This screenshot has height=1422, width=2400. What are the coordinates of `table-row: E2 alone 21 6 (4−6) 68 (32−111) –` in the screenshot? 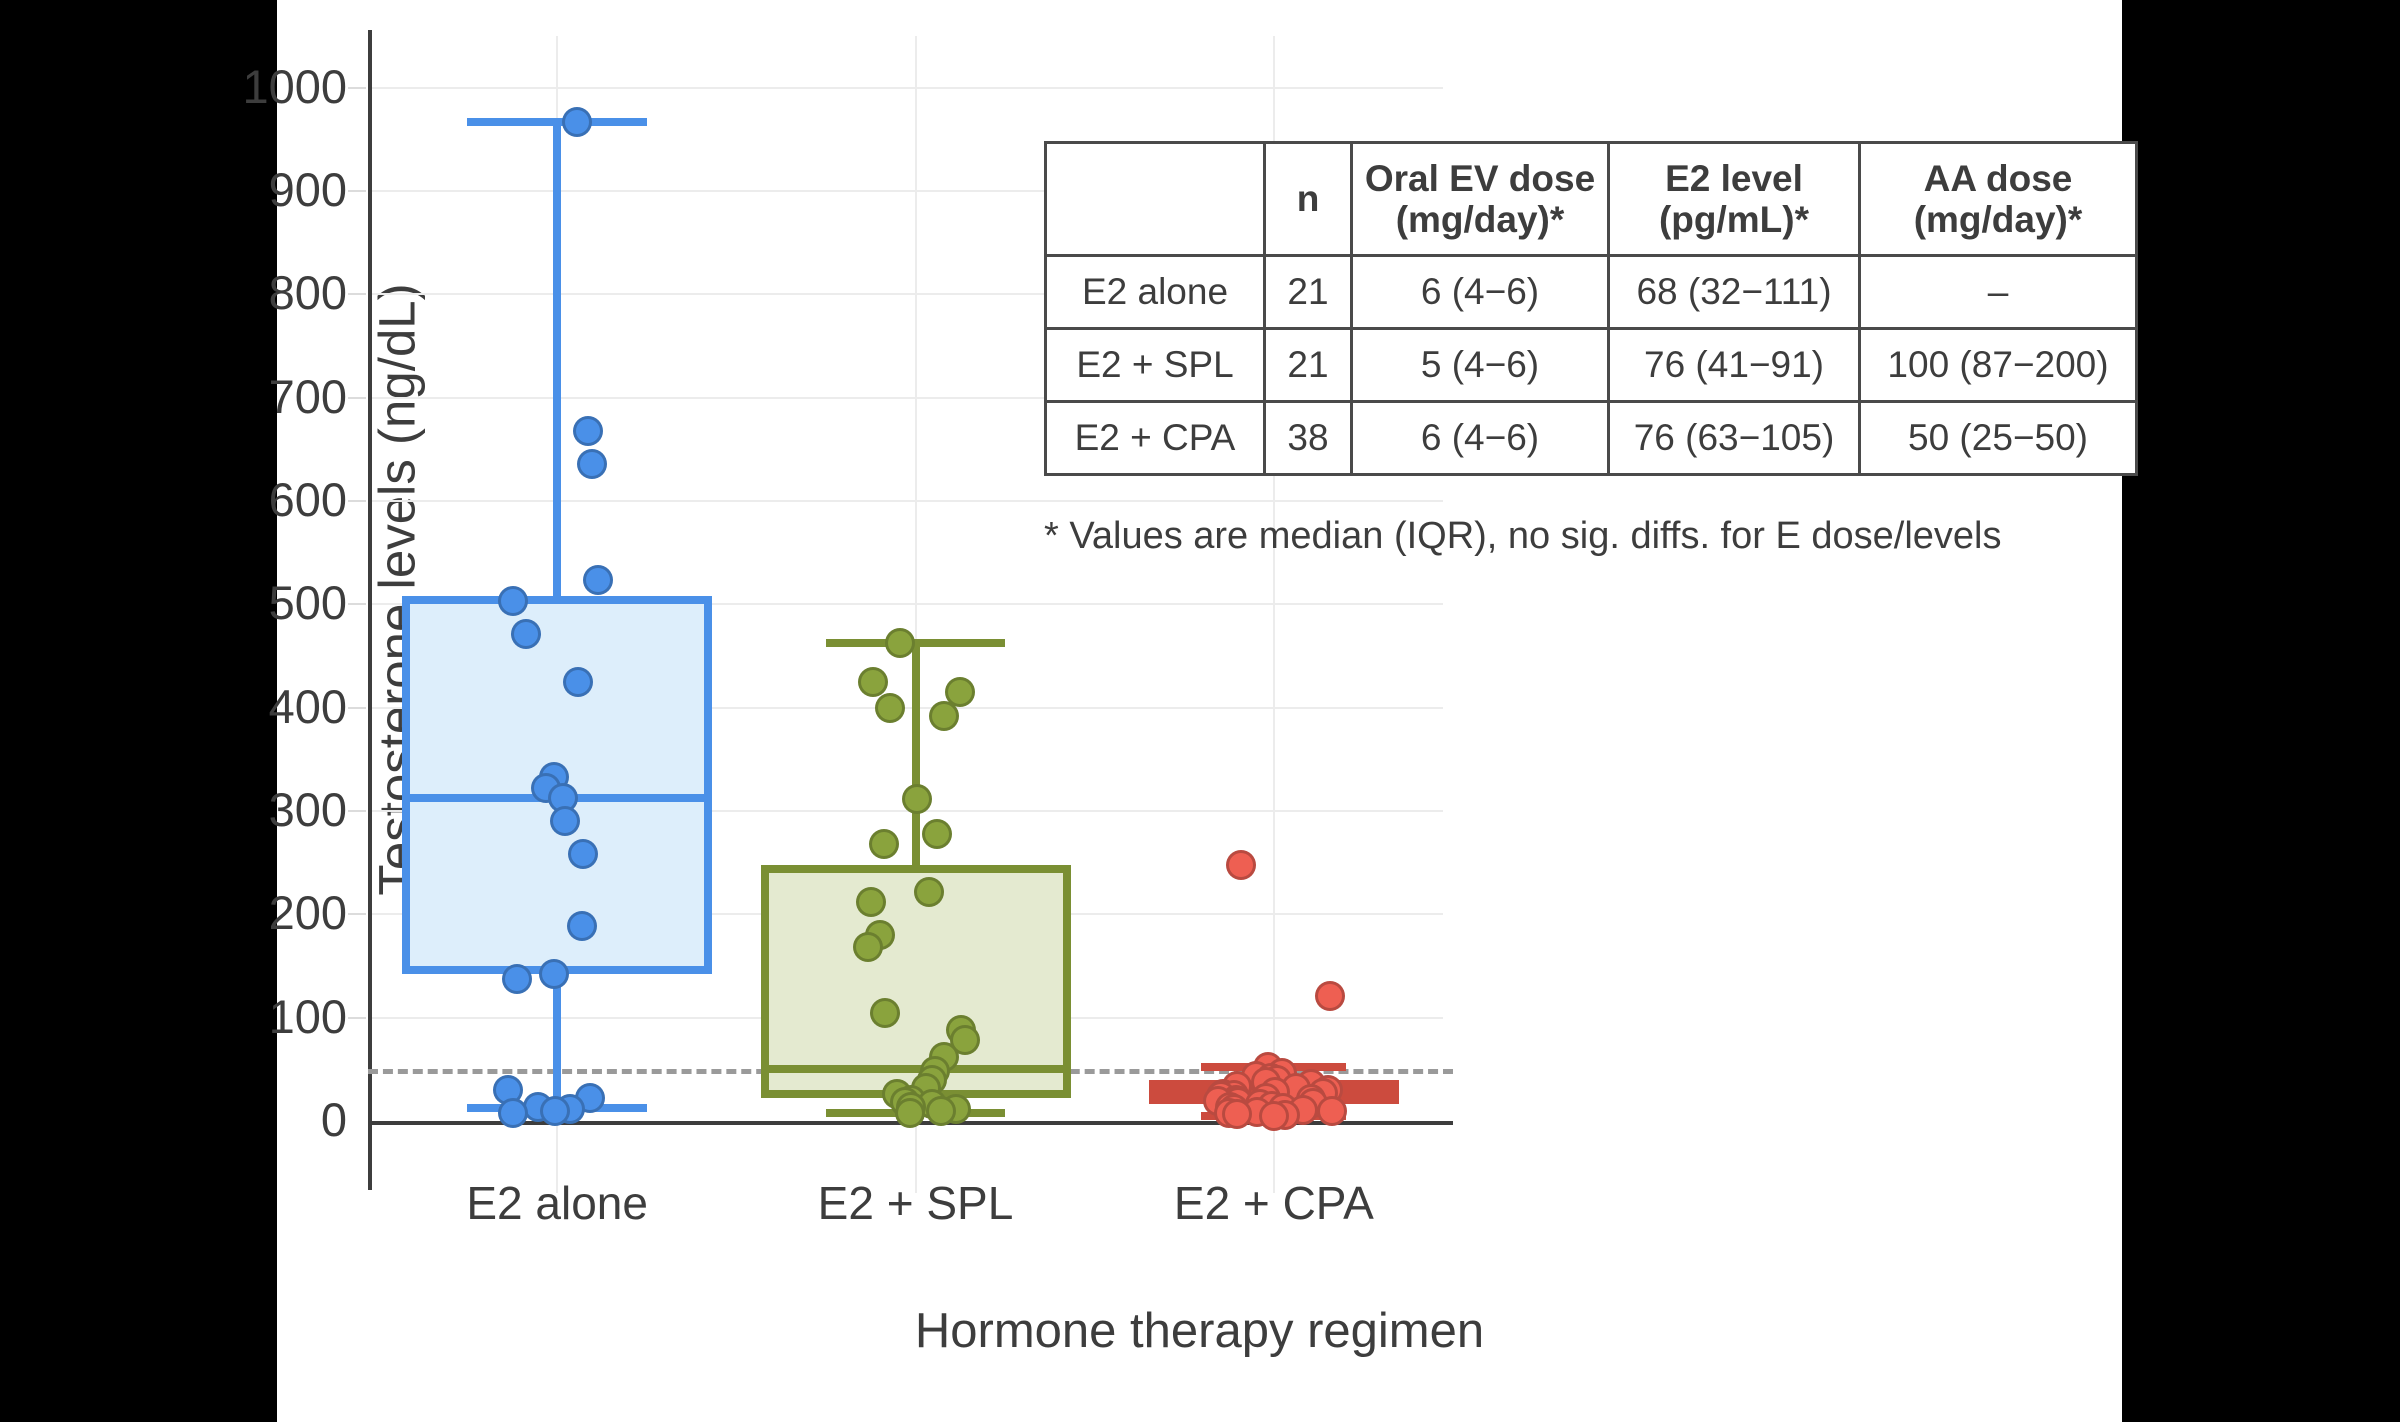 It's located at (1591, 292).